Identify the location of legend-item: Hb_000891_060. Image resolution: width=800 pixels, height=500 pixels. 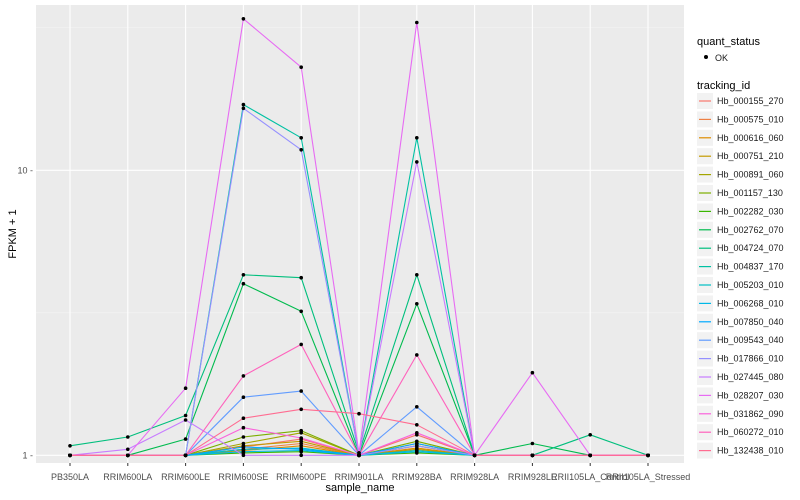
(740, 174).